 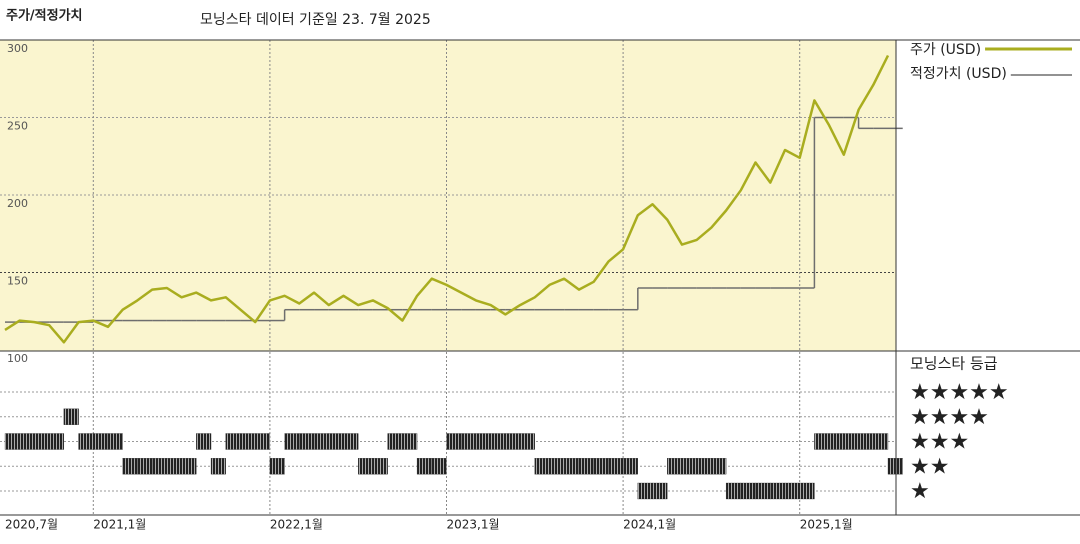 What do you see at coordinates (315, 20) in the screenshot?
I see `chart-subtitle: 모닝스타 데이터 기준일 23. 7월 2025` at bounding box center [315, 20].